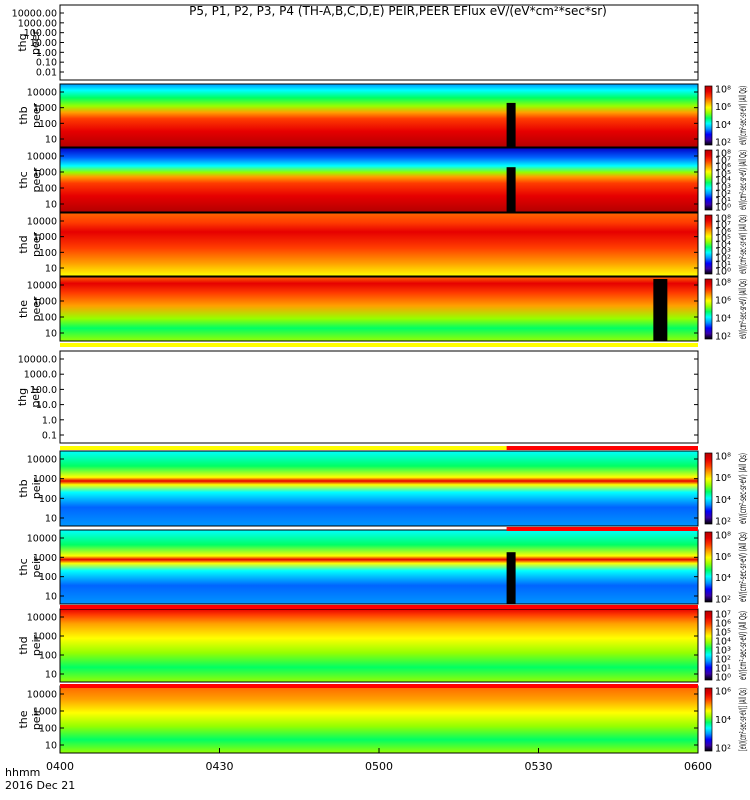 The image size is (750, 800). What do you see at coordinates (40, 375) in the screenshot?
I see `ytick-label: 1000.0` at bounding box center [40, 375].